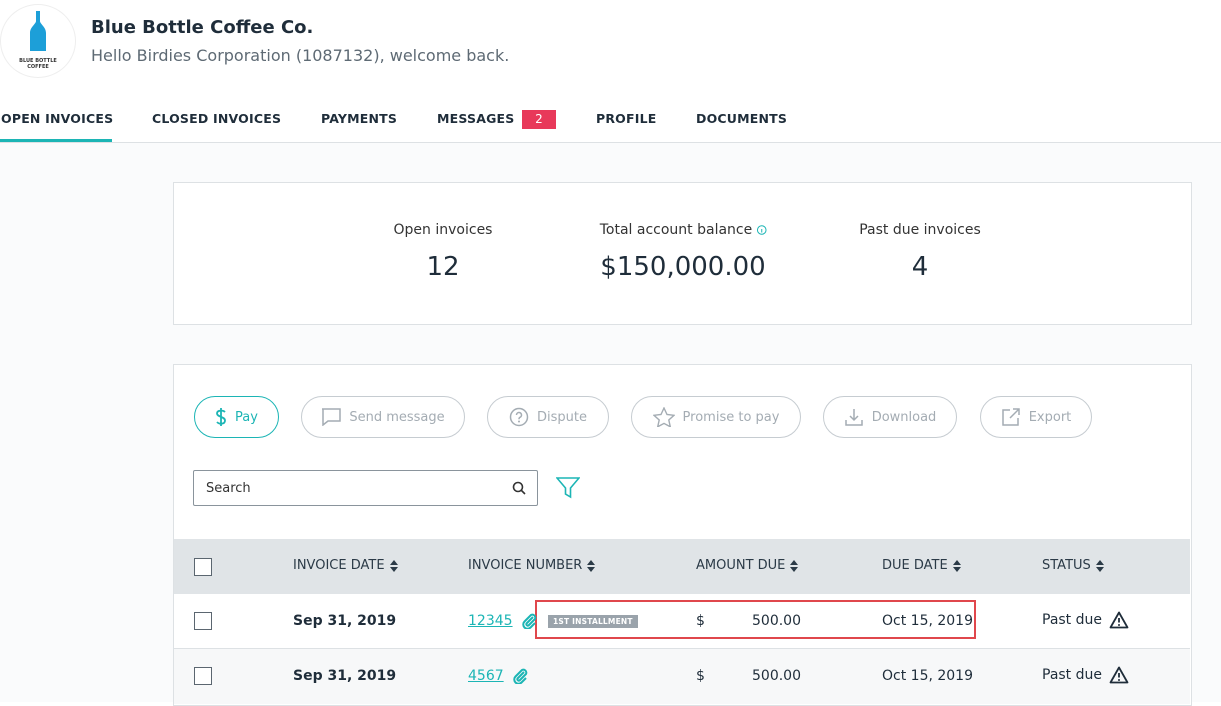  I want to click on export-button: Export, so click(1036, 417).